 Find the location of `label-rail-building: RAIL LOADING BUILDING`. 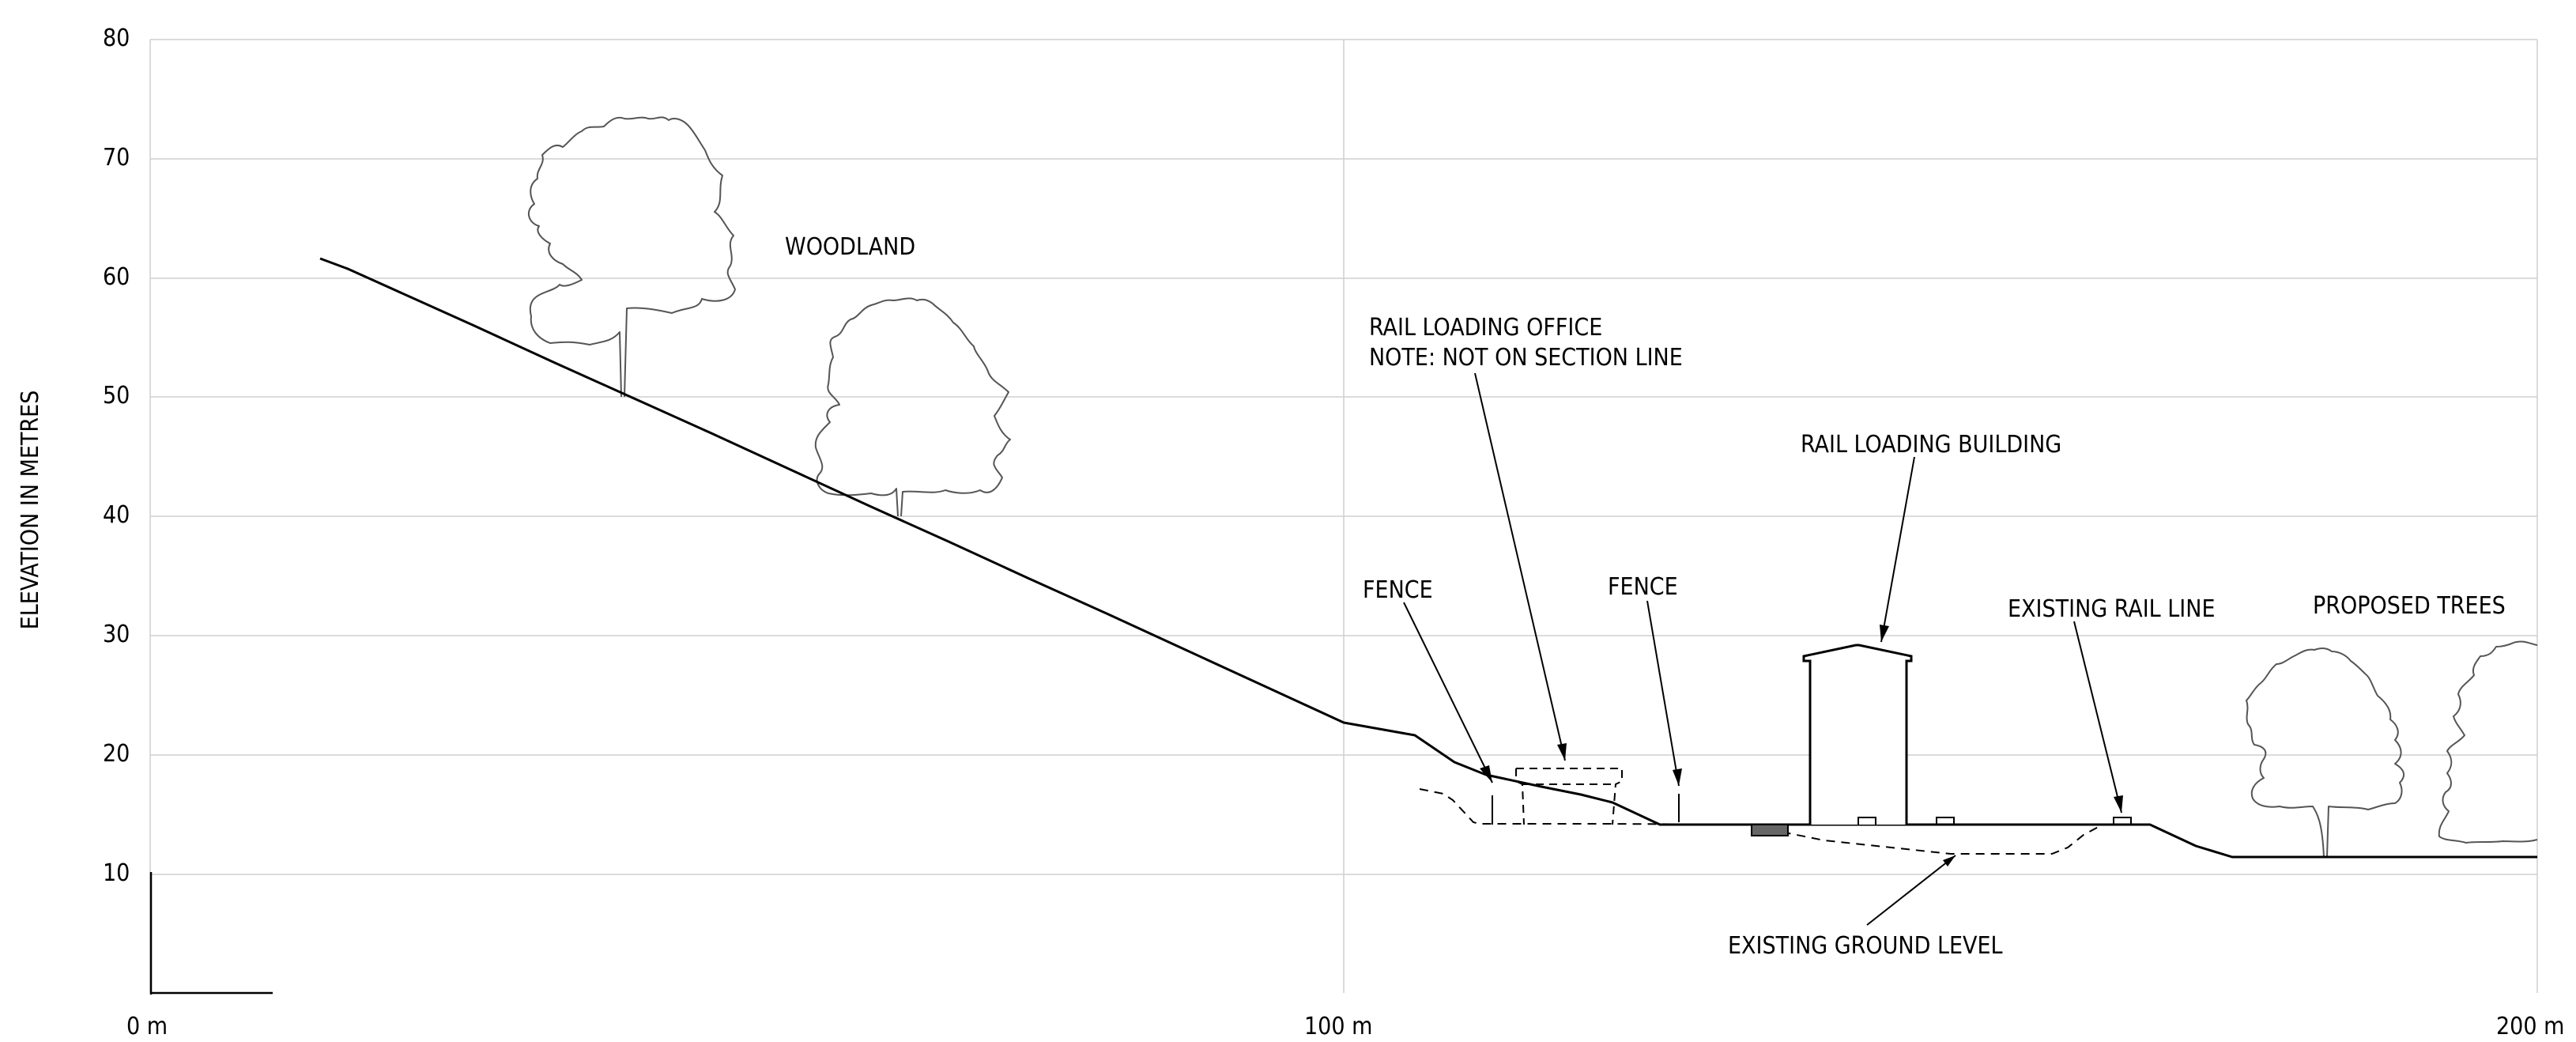

label-rail-building: RAIL LOADING BUILDING is located at coordinates (1931, 445).